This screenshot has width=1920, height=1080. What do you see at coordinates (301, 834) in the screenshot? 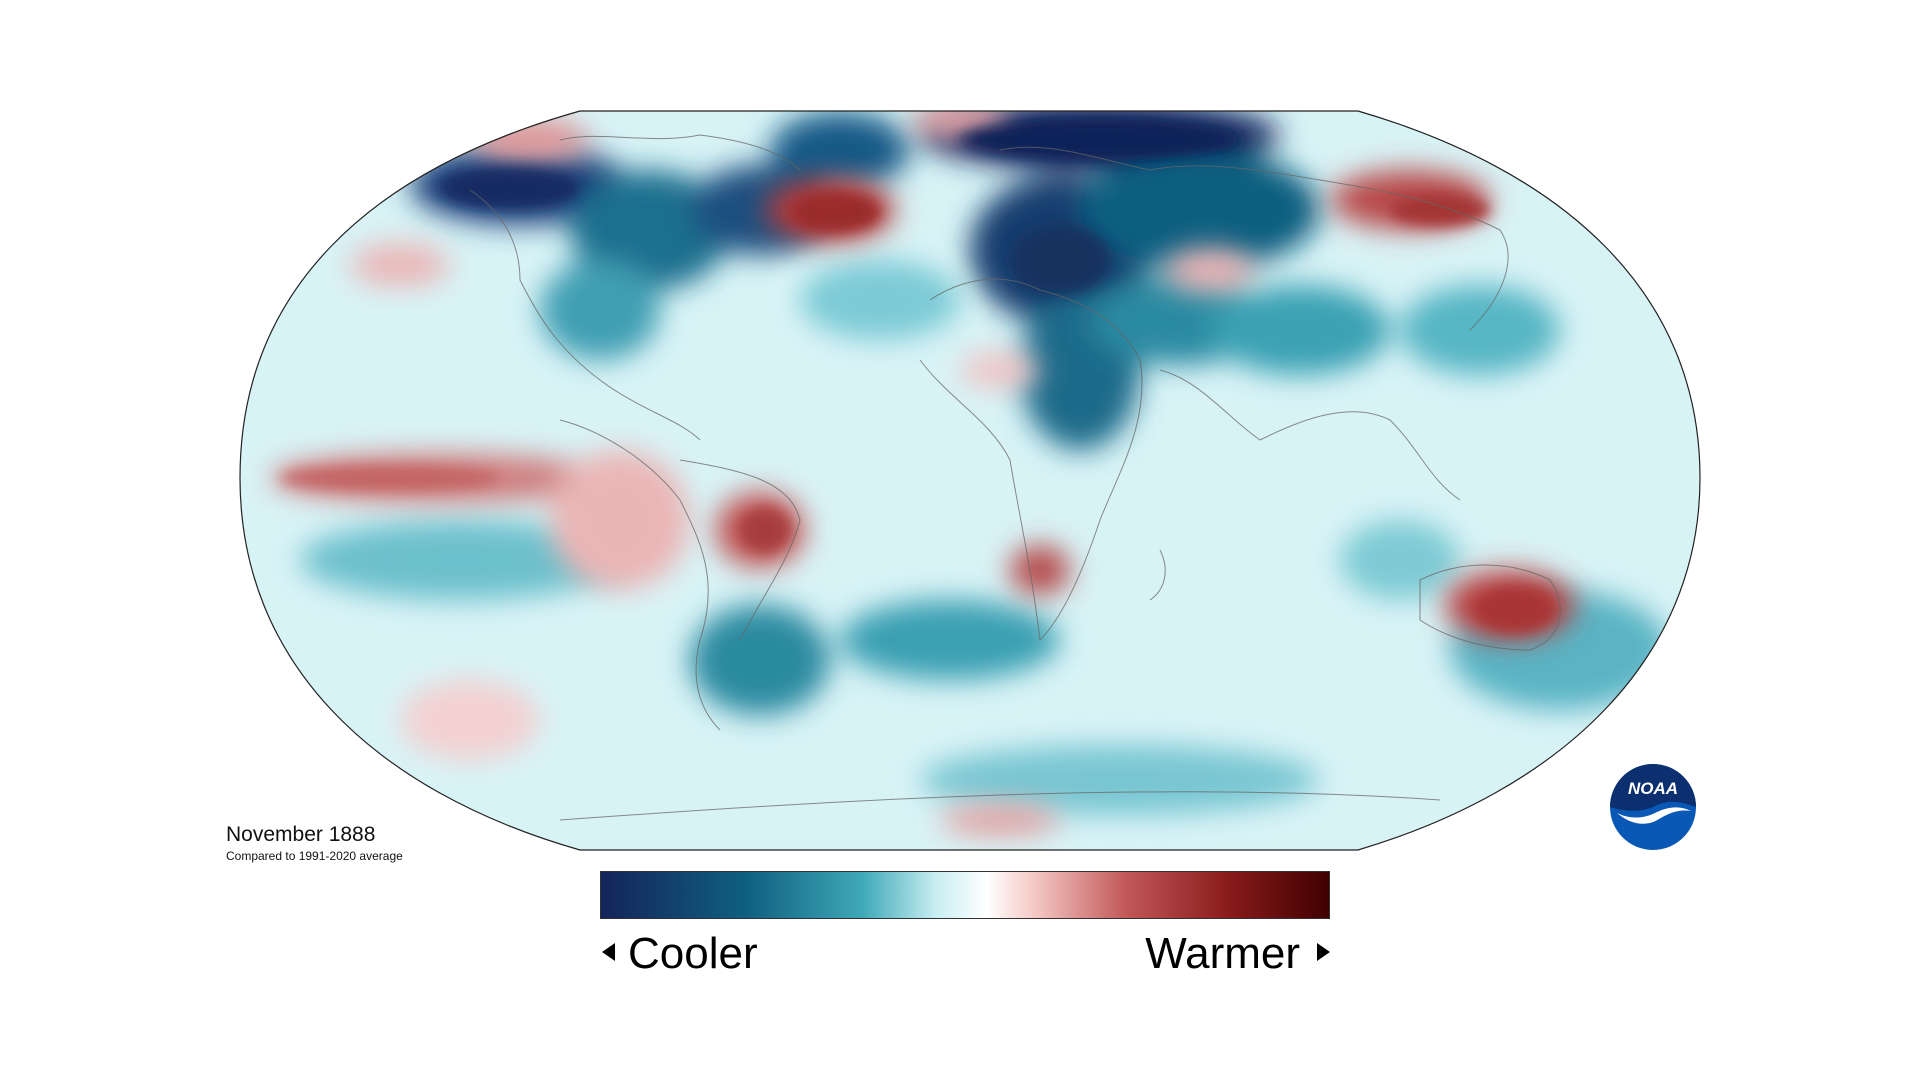
I see `map-title: November 1888` at bounding box center [301, 834].